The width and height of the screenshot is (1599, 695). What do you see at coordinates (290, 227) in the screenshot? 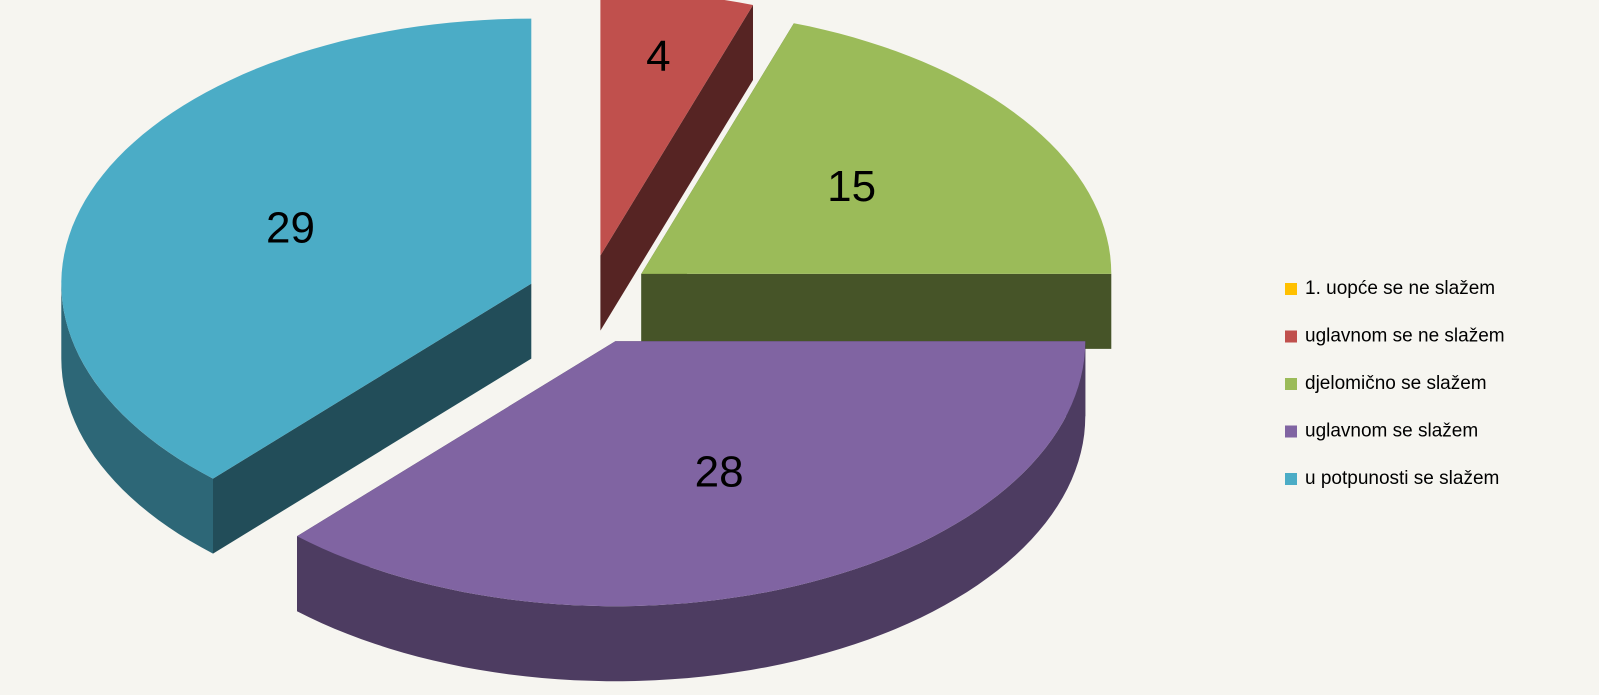
I see `data-label: 29` at bounding box center [290, 227].